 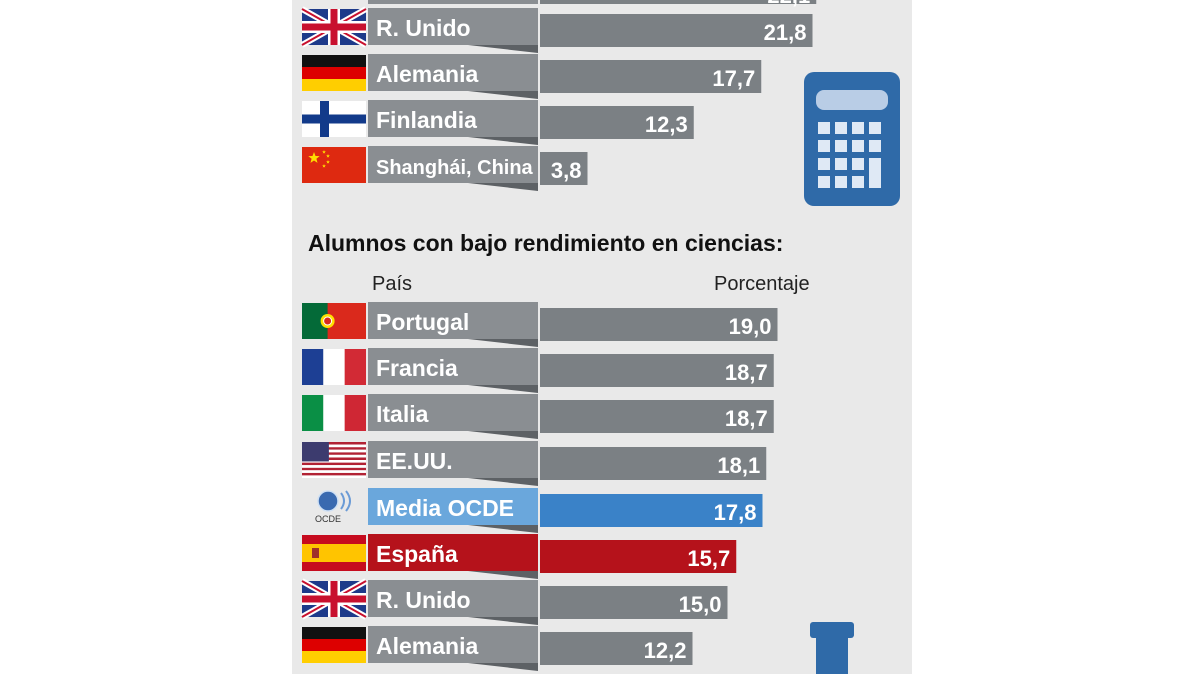 I want to click on ocde-logo-text: OCDE, so click(x=328, y=519).